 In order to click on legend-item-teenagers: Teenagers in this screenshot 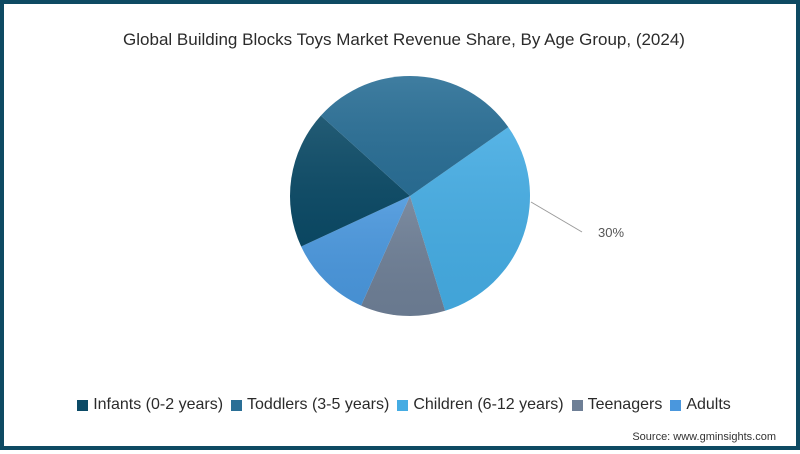, I will do `click(617, 405)`.